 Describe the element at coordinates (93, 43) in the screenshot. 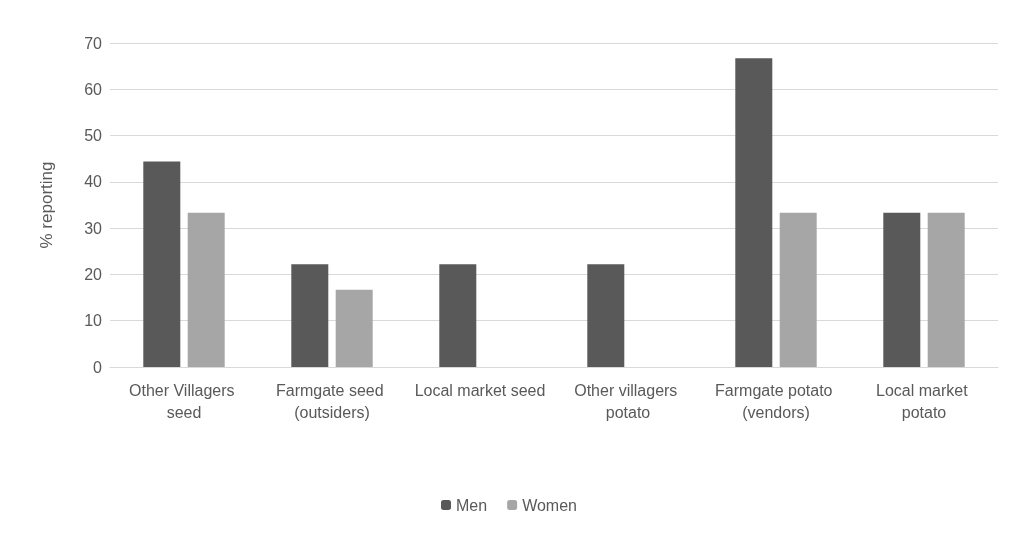

I see `y-tick-label: 70` at that location.